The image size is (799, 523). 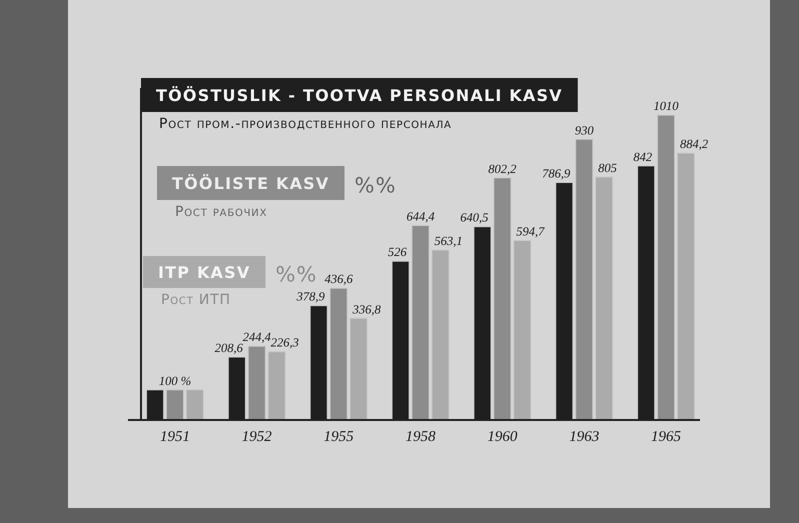 I want to click on text: TÖÖSTUSLIK - TOOTVA PERSONALI KASV, so click(x=359, y=95).